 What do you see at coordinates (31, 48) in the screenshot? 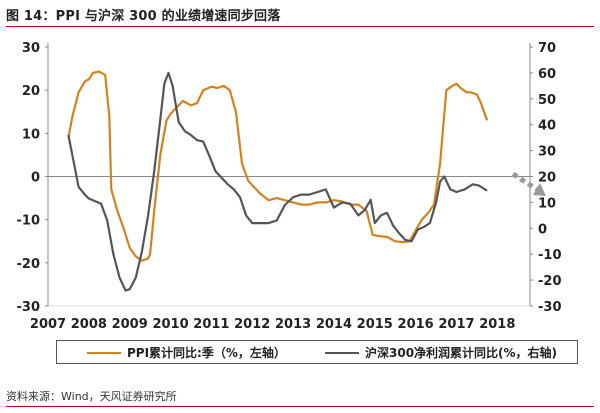
I see `left-tick-label: 30` at bounding box center [31, 48].